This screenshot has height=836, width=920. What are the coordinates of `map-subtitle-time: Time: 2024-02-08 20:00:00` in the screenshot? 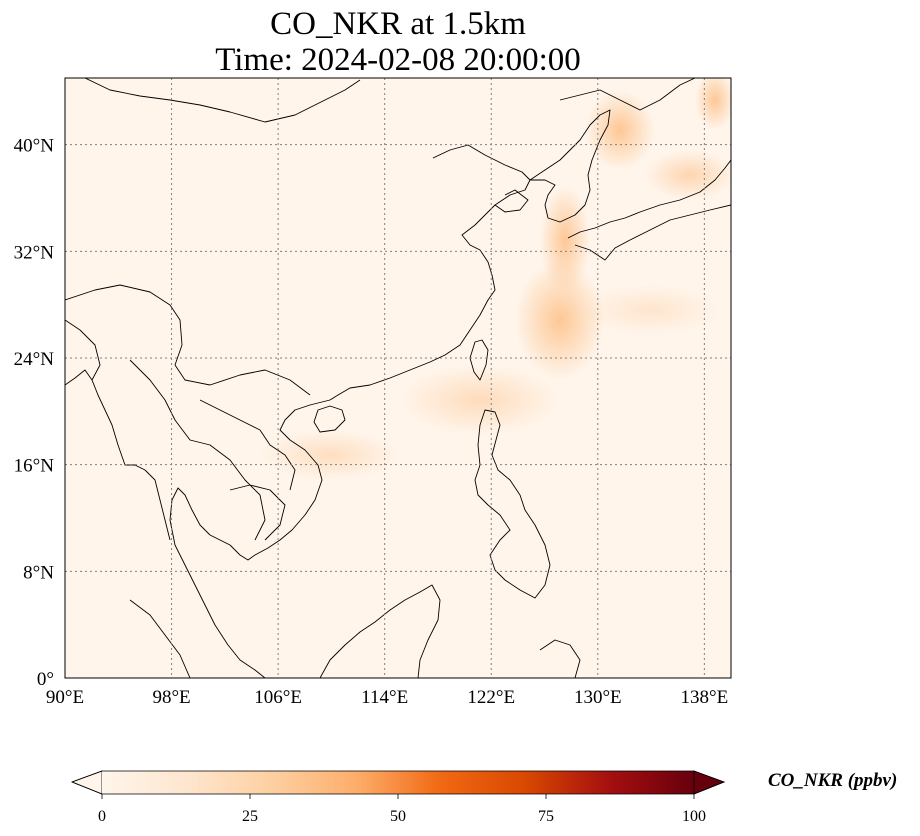 It's located at (398, 60).